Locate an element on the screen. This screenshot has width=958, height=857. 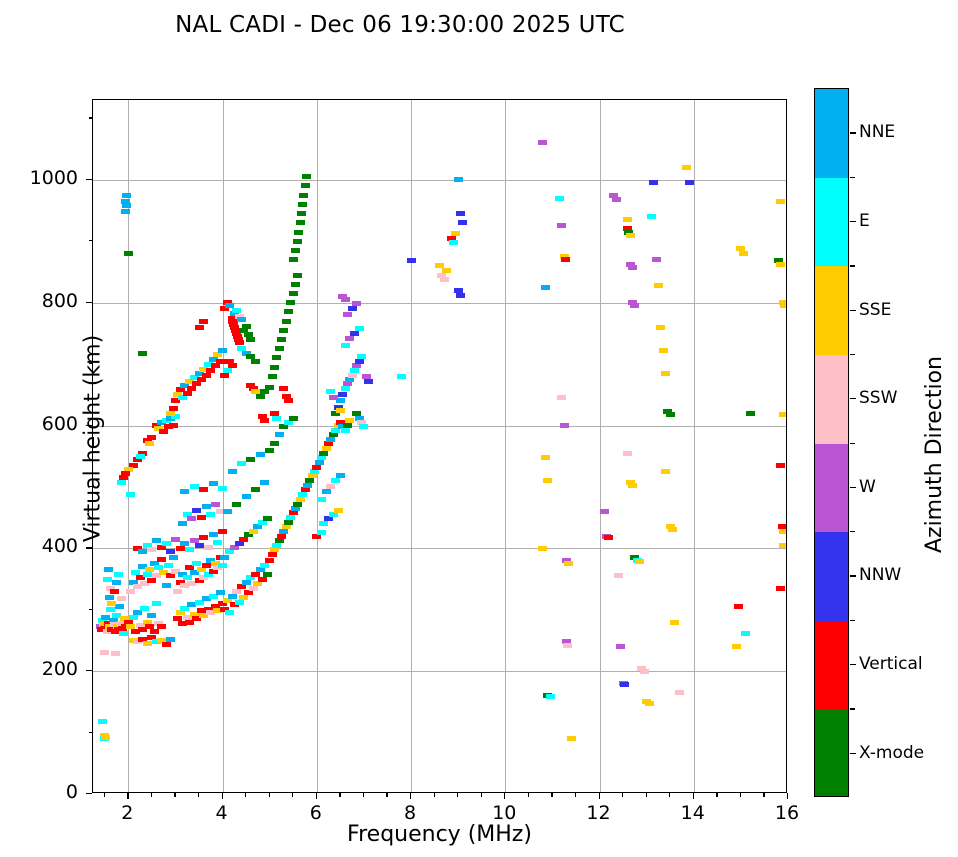
colorbar-segment-nnw is located at coordinates (831, 577).